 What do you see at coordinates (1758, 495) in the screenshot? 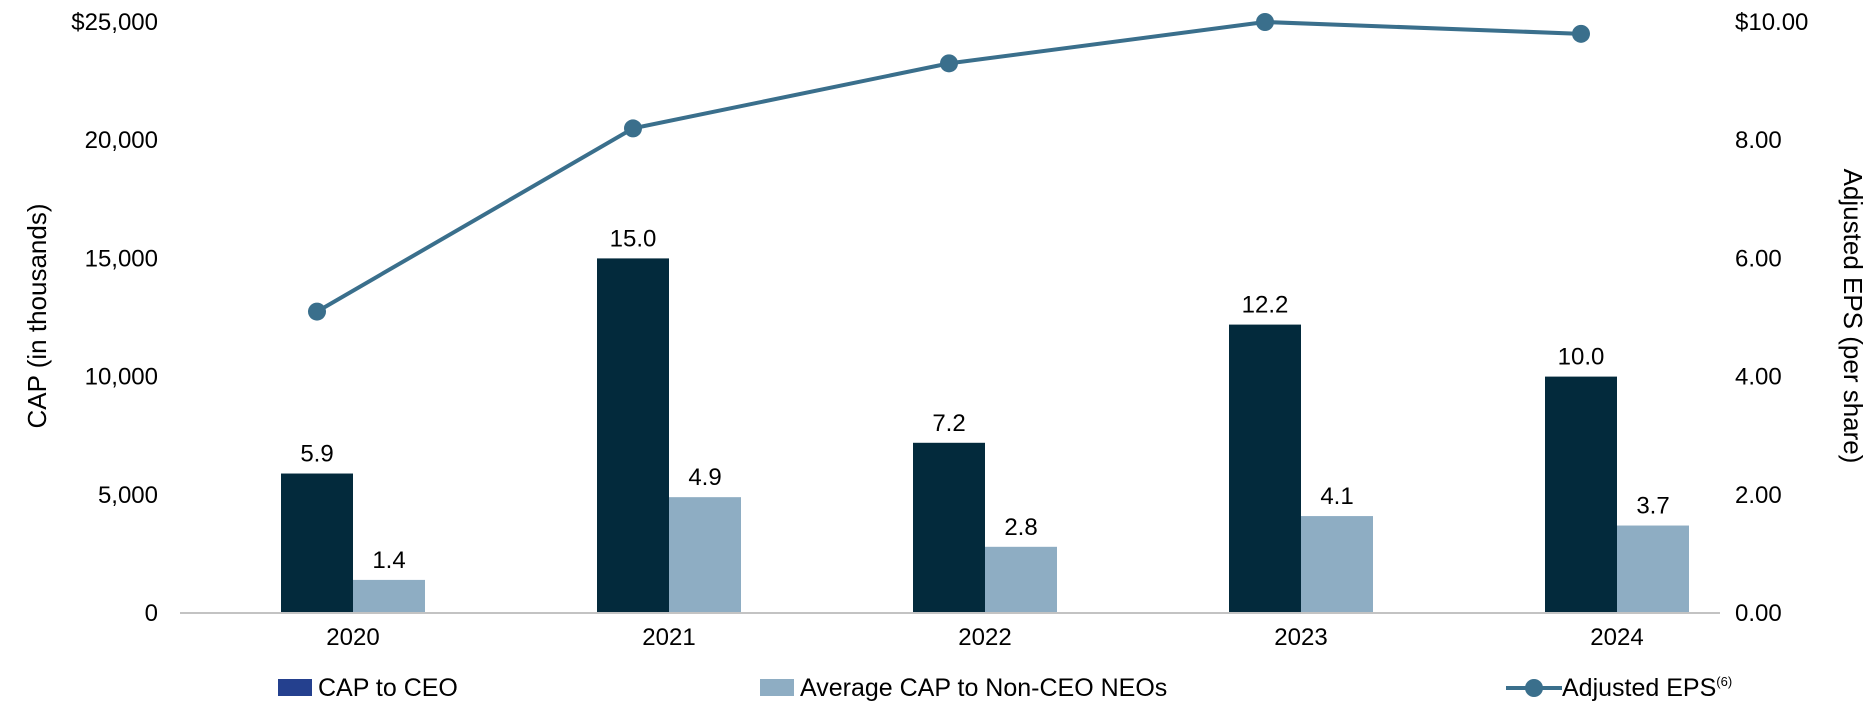
I see `right-tick-1: 2.00` at bounding box center [1758, 495].